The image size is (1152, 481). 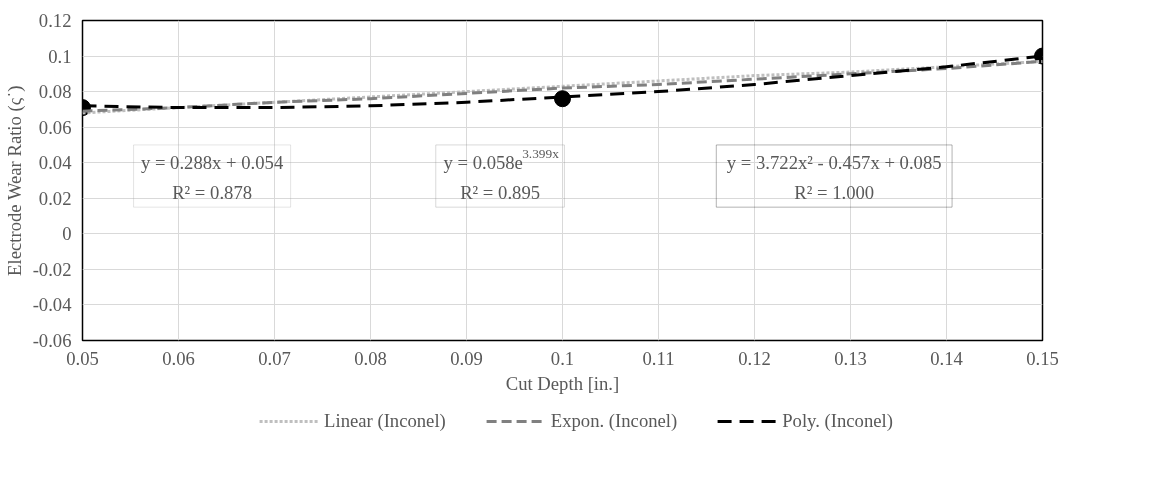 I want to click on x-tick-label: 0.09, so click(x=466, y=358).